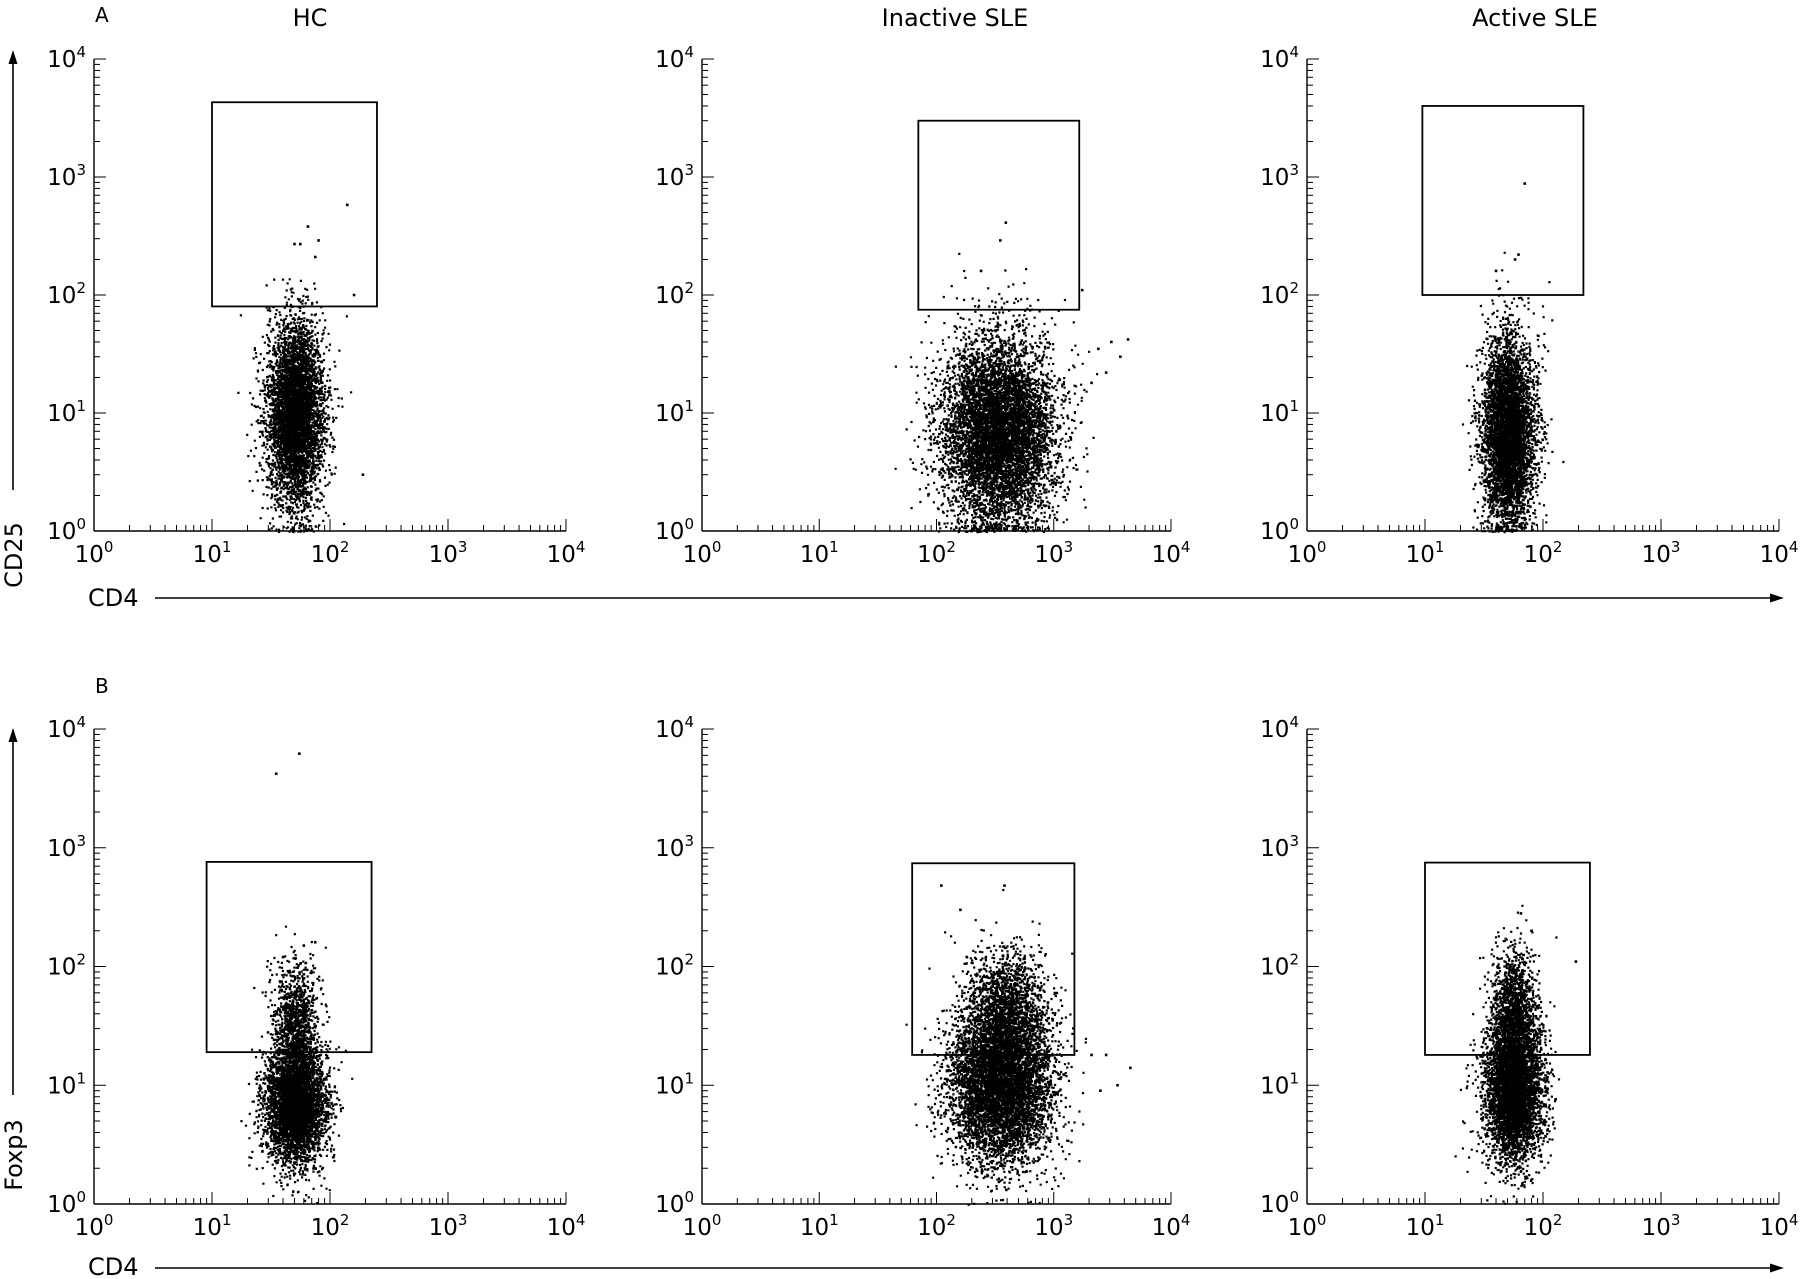  What do you see at coordinates (955, 18) in the screenshot?
I see `column-title-inactive-sle: Inactive SLE` at bounding box center [955, 18].